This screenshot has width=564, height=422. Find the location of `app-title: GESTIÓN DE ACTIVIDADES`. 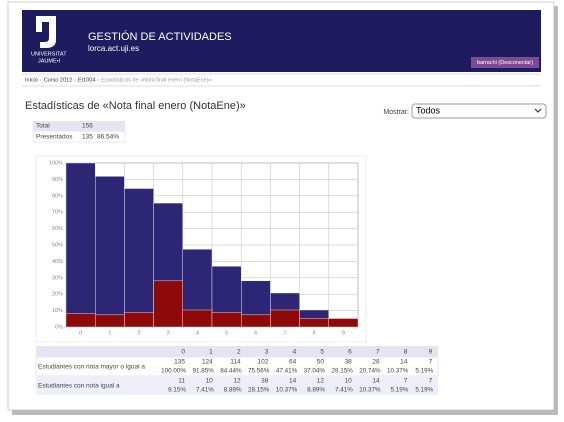

app-title: GESTIÓN DE ACTIVIDADES is located at coordinates (160, 36).